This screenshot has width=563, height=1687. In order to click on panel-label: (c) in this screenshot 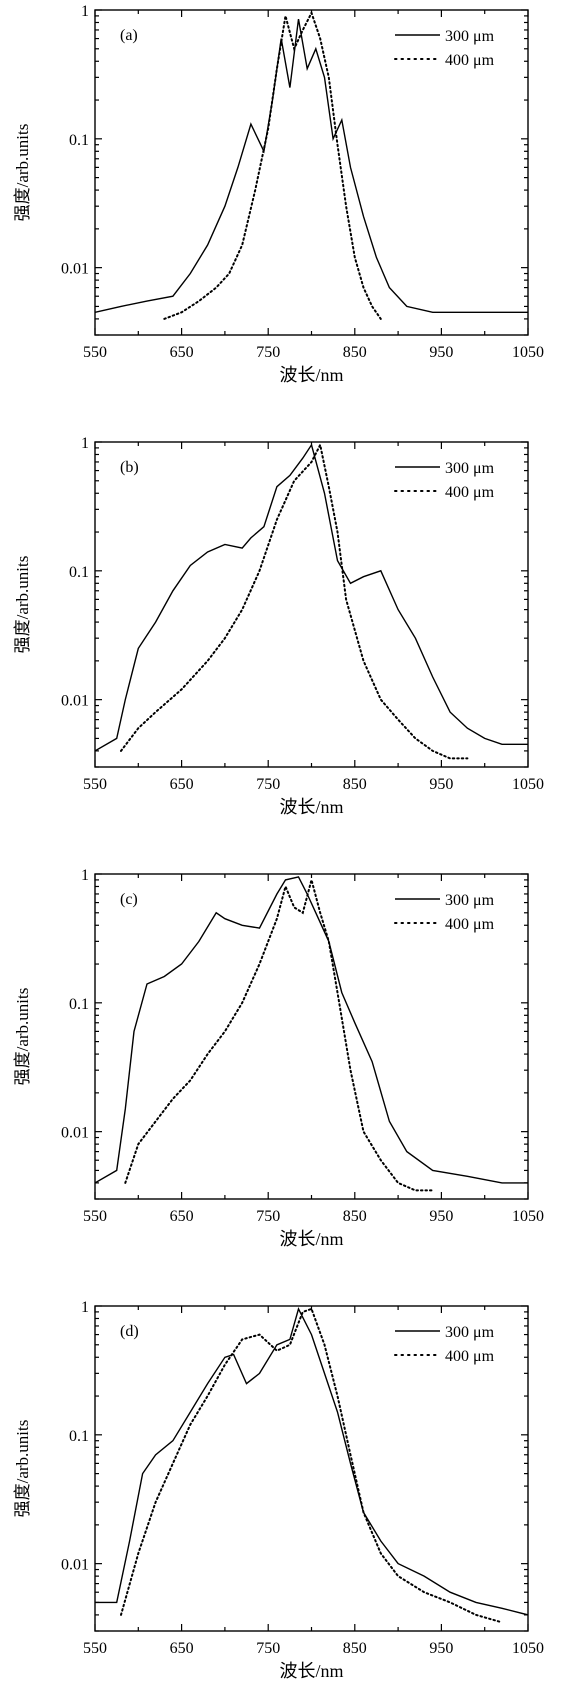, I will do `click(129, 899)`.